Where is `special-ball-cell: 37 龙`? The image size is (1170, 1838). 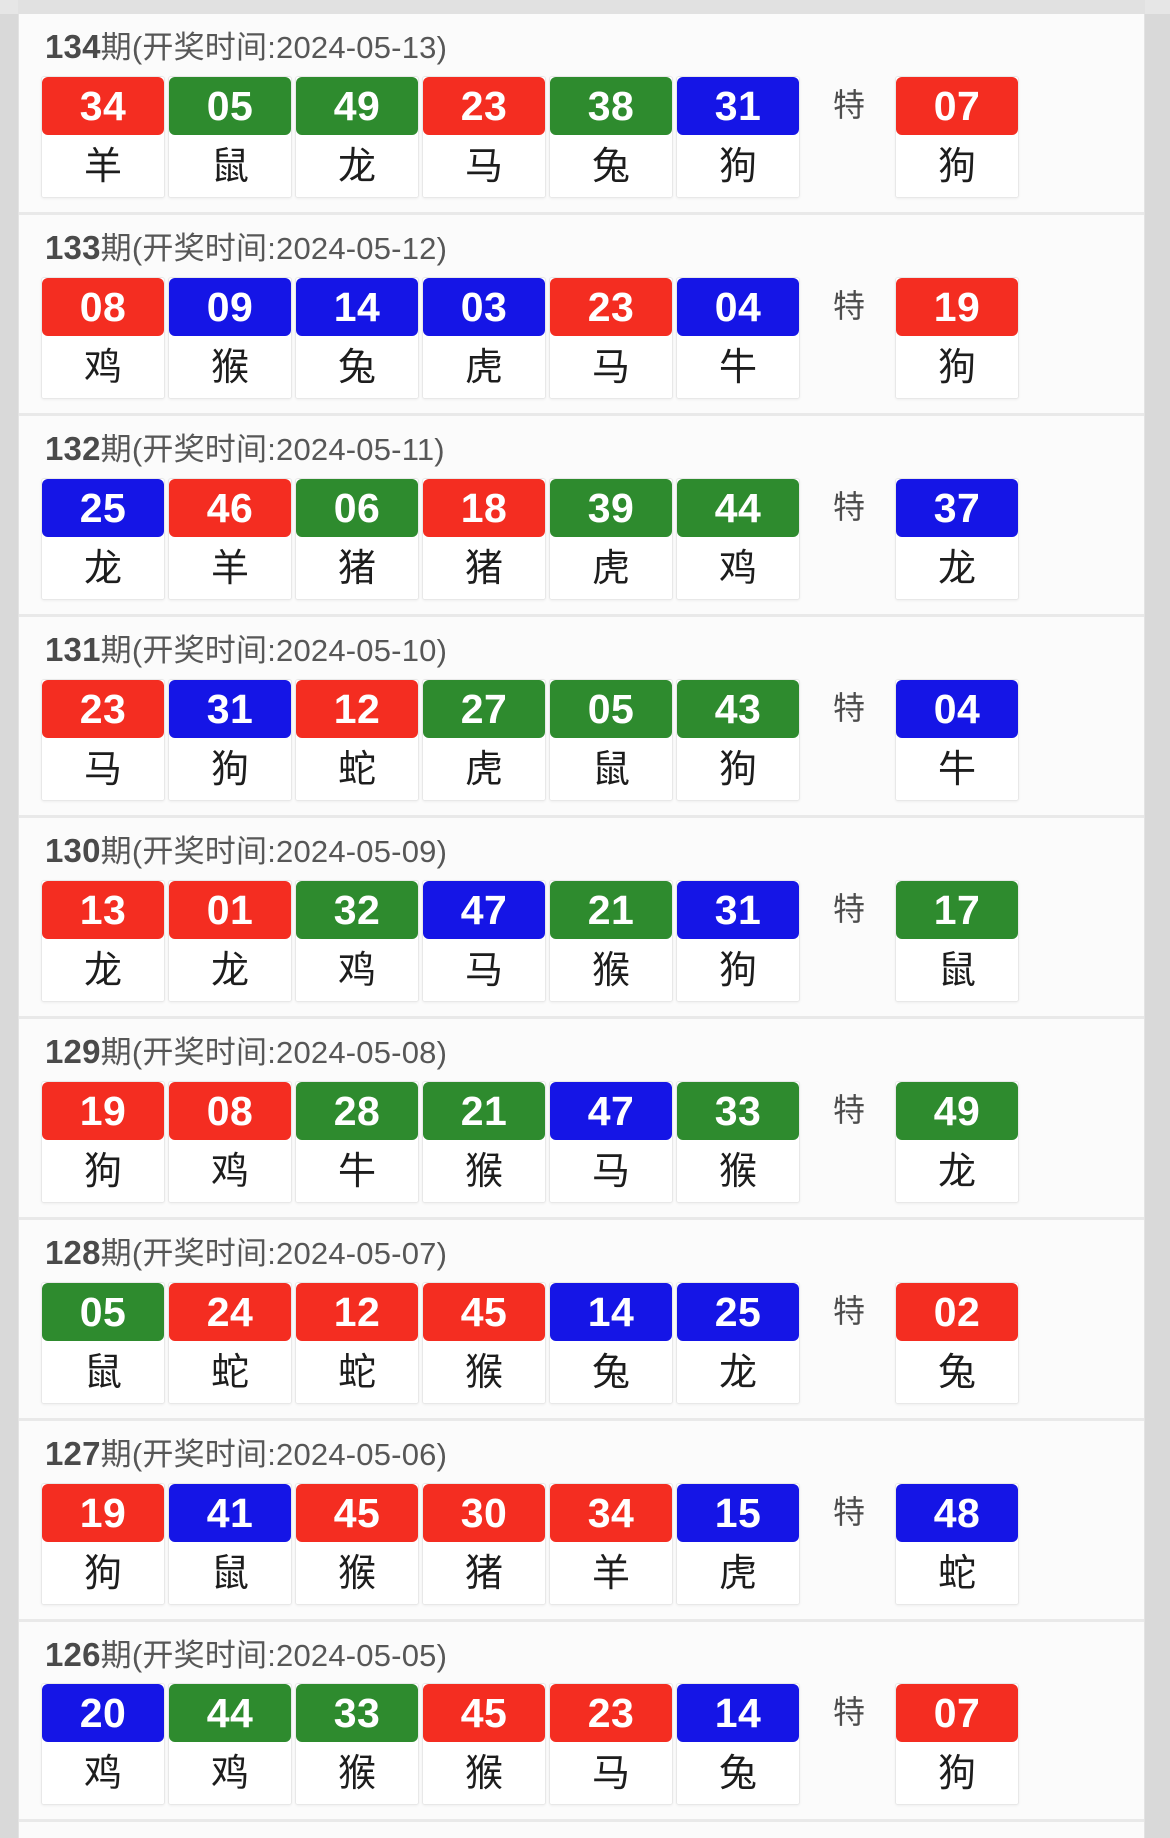 special-ball-cell: 37 龙 is located at coordinates (957, 538).